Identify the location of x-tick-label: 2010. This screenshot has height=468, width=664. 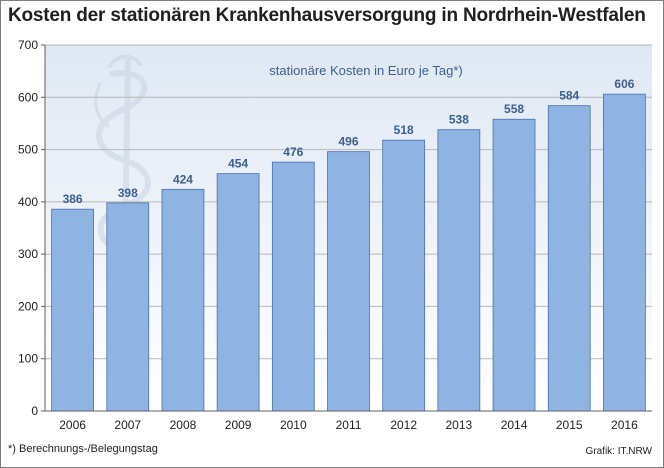
(293, 425).